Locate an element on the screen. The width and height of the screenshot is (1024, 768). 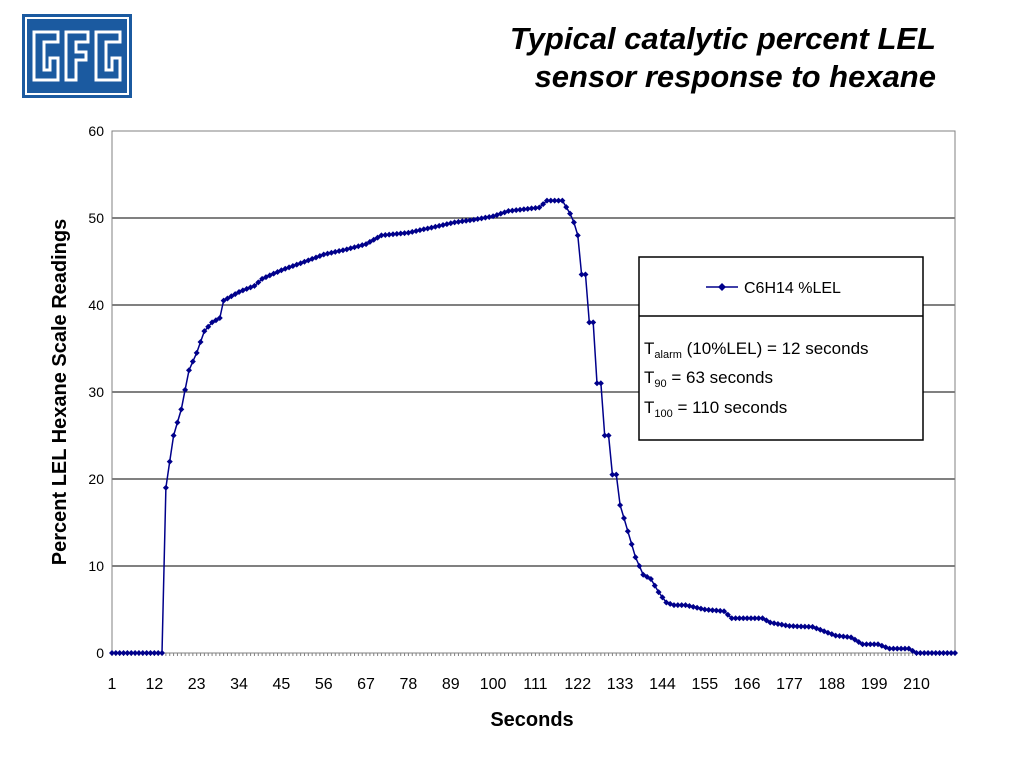
annotation-t90: T90 = 63 seconds is located at coordinates (708, 379).